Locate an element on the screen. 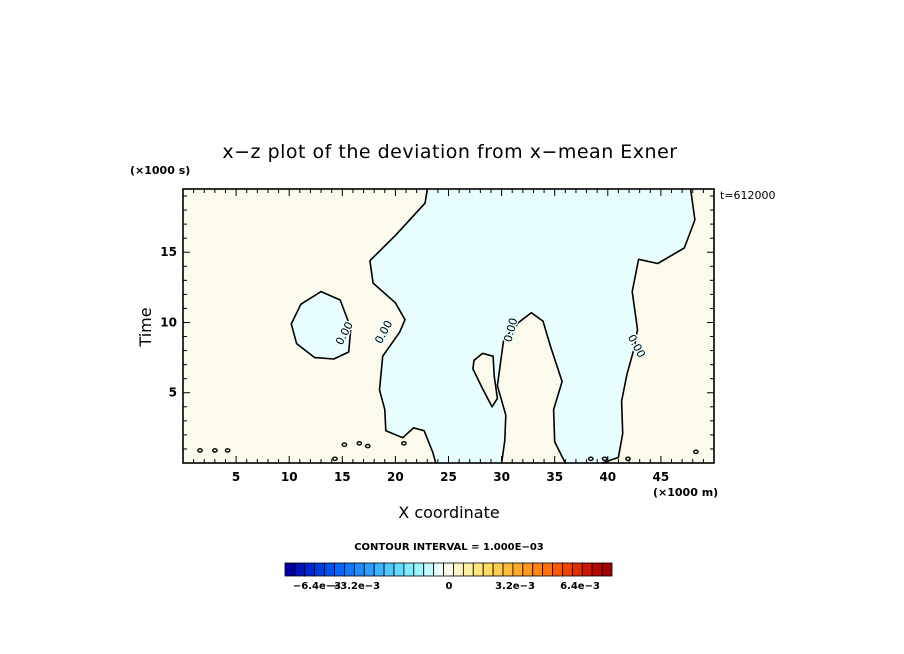 Image resolution: width=904 pixels, height=654 pixels. x-tick-label: 45 is located at coordinates (661, 477).